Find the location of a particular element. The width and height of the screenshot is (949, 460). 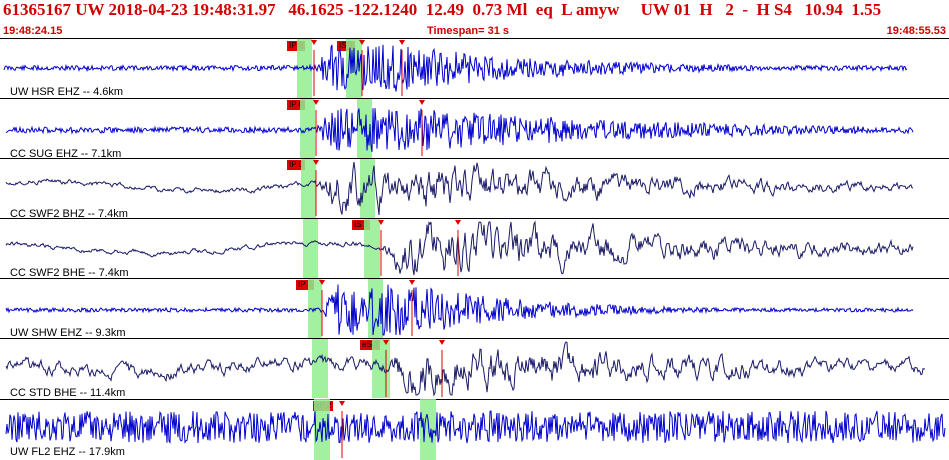

trace-label: CC SWF2 BHE -- 7.4km is located at coordinates (69, 273).